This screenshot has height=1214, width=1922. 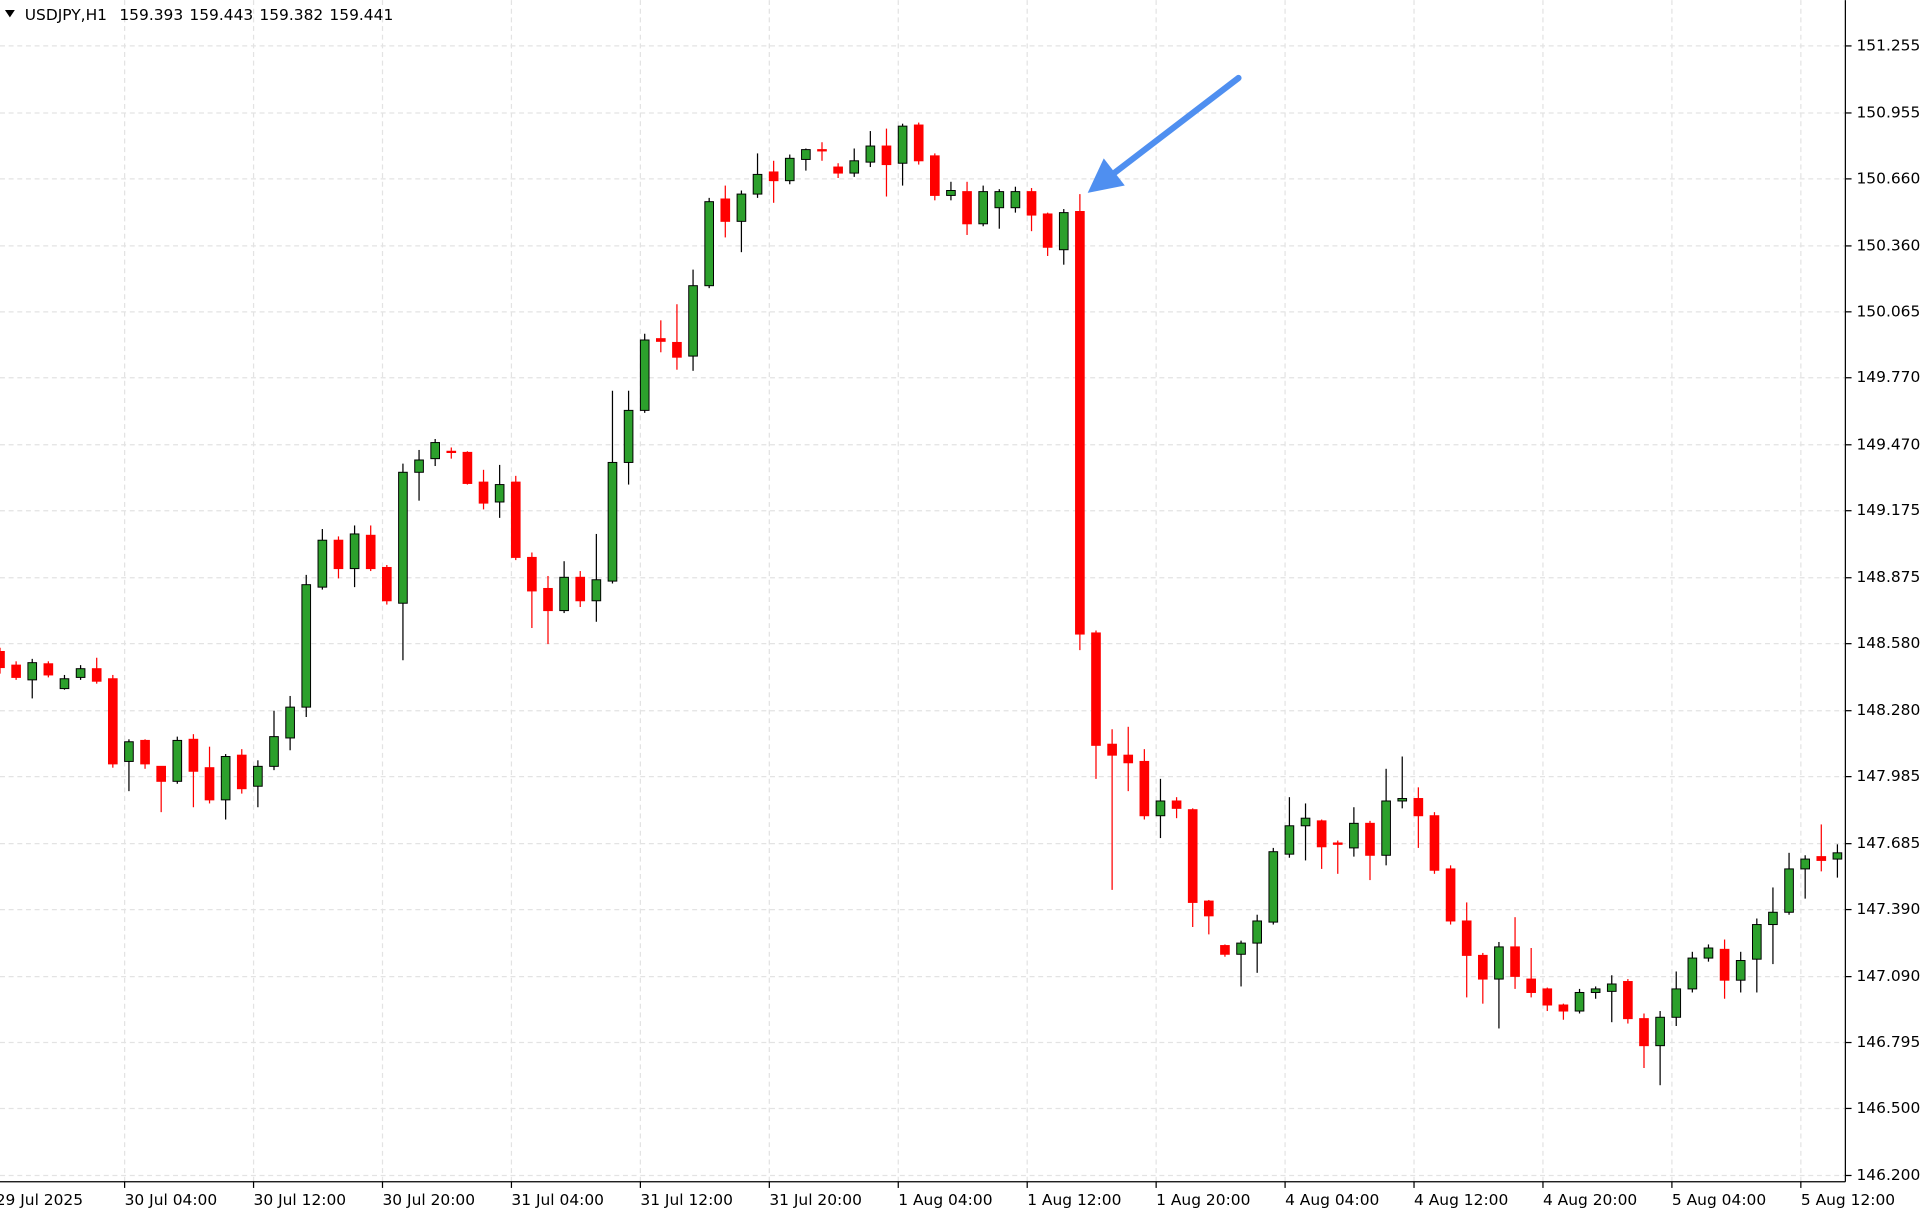 I want to click on y-tick-label: 148.580, so click(x=1888, y=643).